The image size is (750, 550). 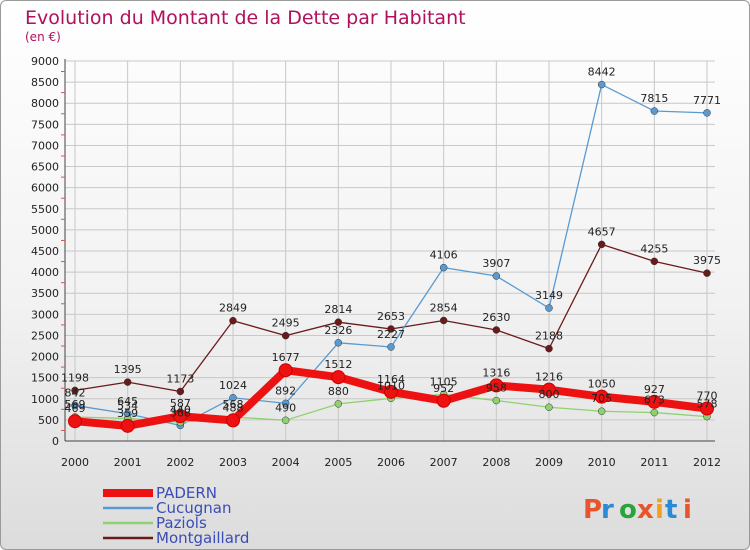 What do you see at coordinates (602, 462) in the screenshot?
I see `x-tick-label: 2010` at bounding box center [602, 462].